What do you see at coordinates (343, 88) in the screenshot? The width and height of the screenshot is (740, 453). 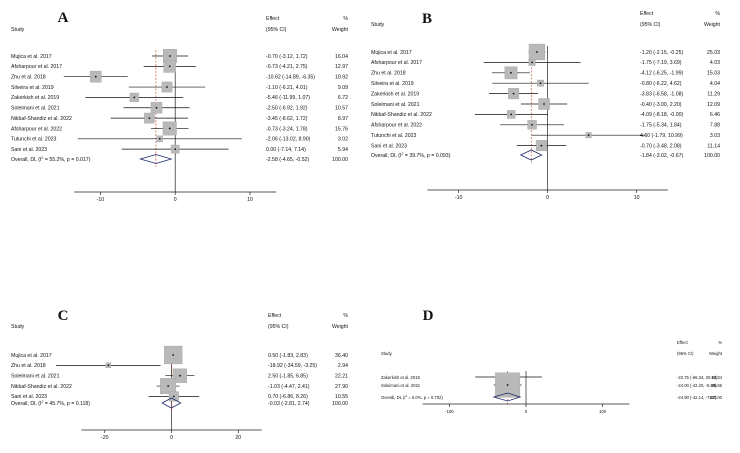 I see `weight-label: 9.09` at bounding box center [343, 88].